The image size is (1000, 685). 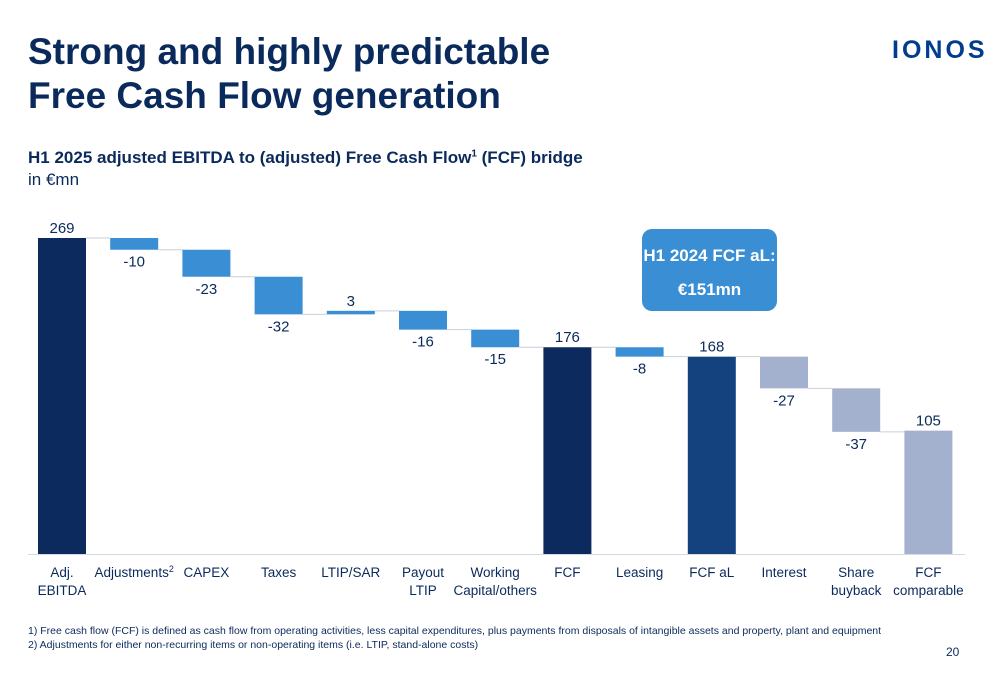 What do you see at coordinates (953, 652) in the screenshot?
I see `page-number: 20` at bounding box center [953, 652].